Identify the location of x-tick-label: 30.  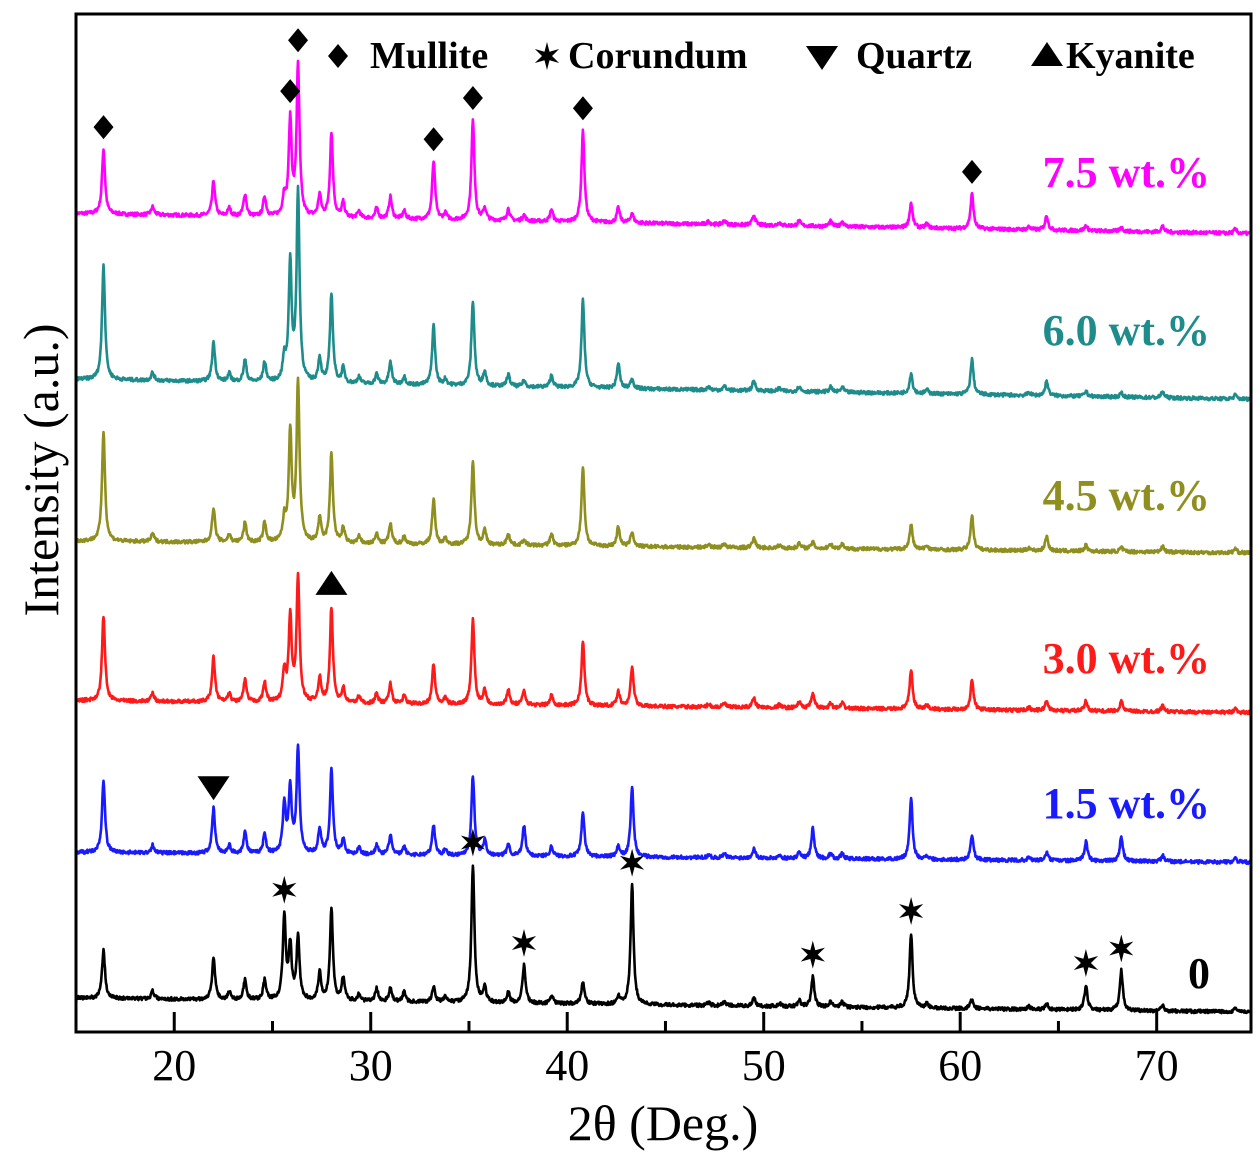
(371, 1065).